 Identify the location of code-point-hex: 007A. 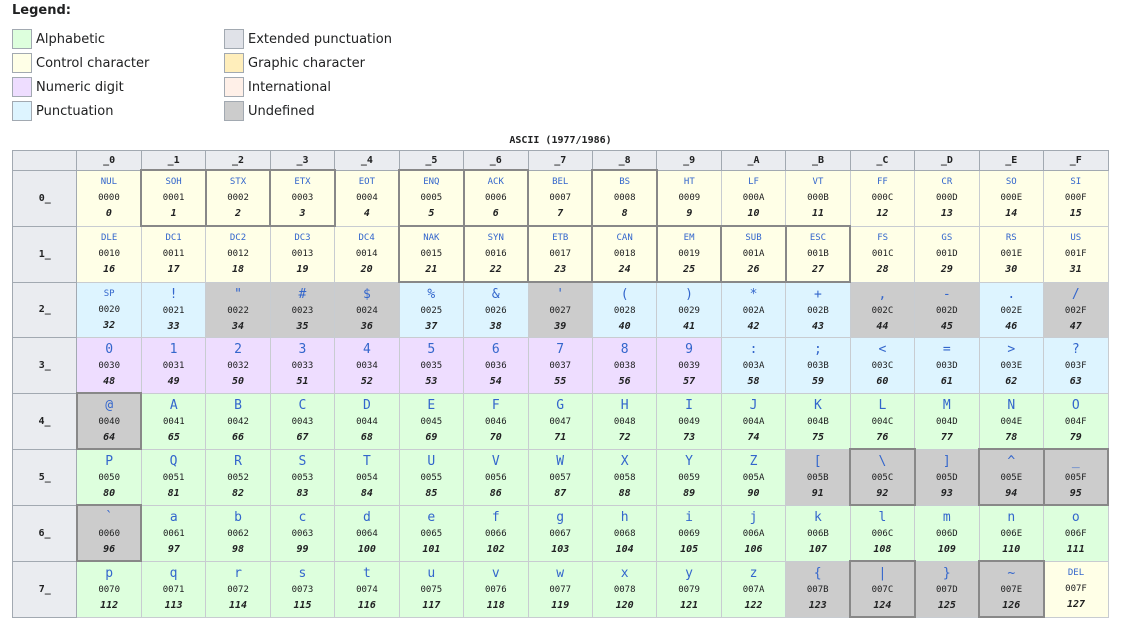
(753, 590).